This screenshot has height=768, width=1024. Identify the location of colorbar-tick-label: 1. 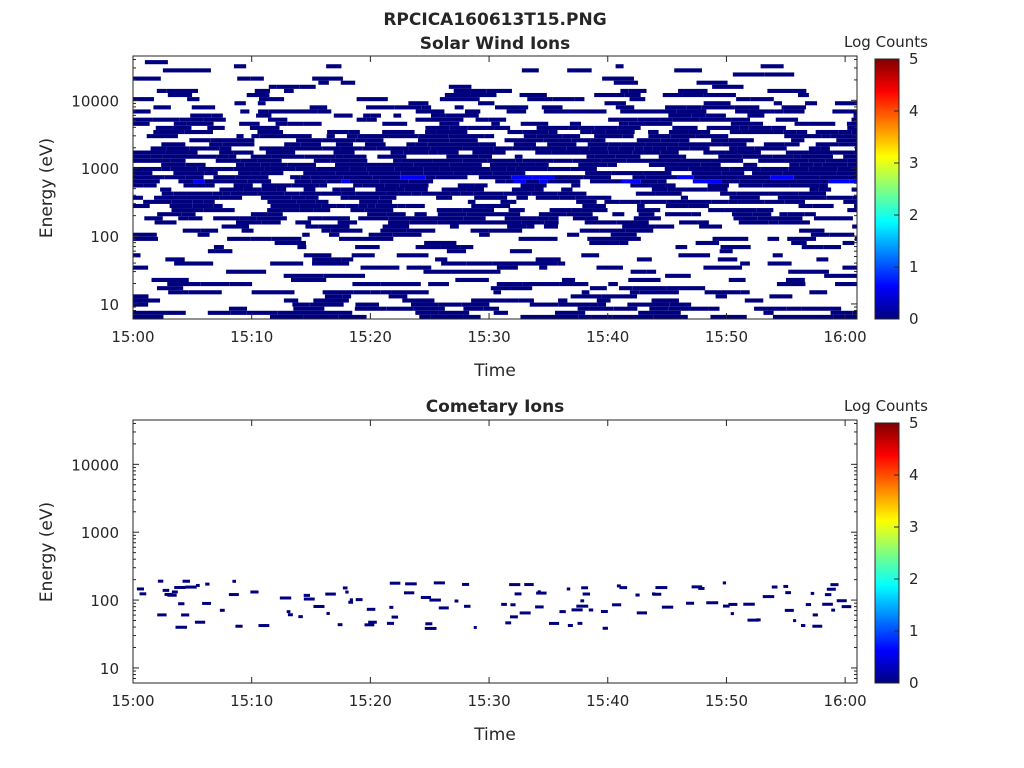
(914, 267).